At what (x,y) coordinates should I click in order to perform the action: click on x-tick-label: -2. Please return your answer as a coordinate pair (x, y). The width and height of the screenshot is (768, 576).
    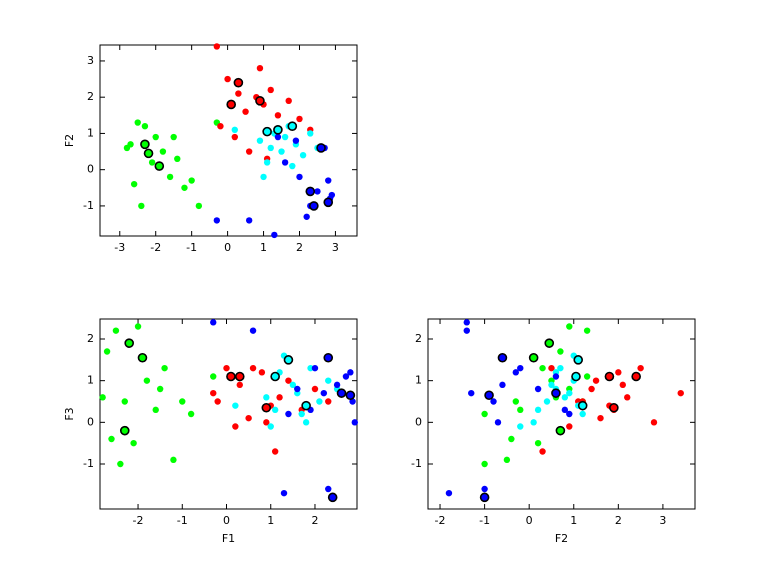
    Looking at the image, I should click on (138, 520).